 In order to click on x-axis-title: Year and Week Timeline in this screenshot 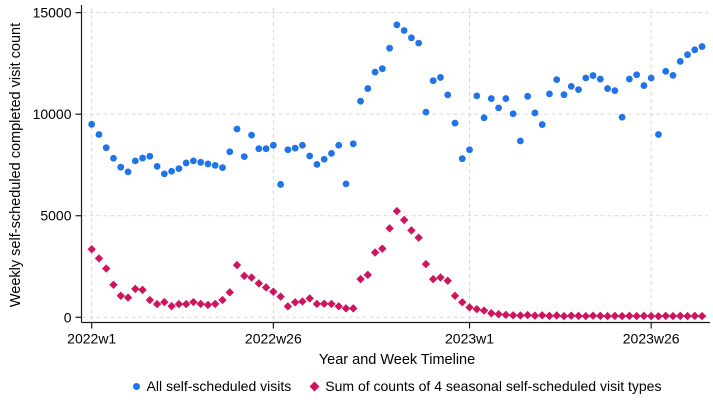, I will do `click(397, 360)`.